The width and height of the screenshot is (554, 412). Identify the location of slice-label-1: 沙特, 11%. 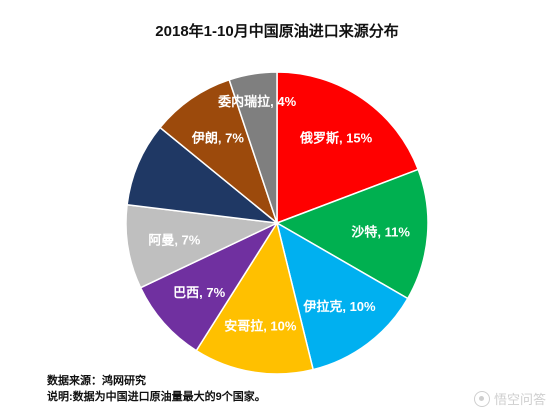
(380, 231).